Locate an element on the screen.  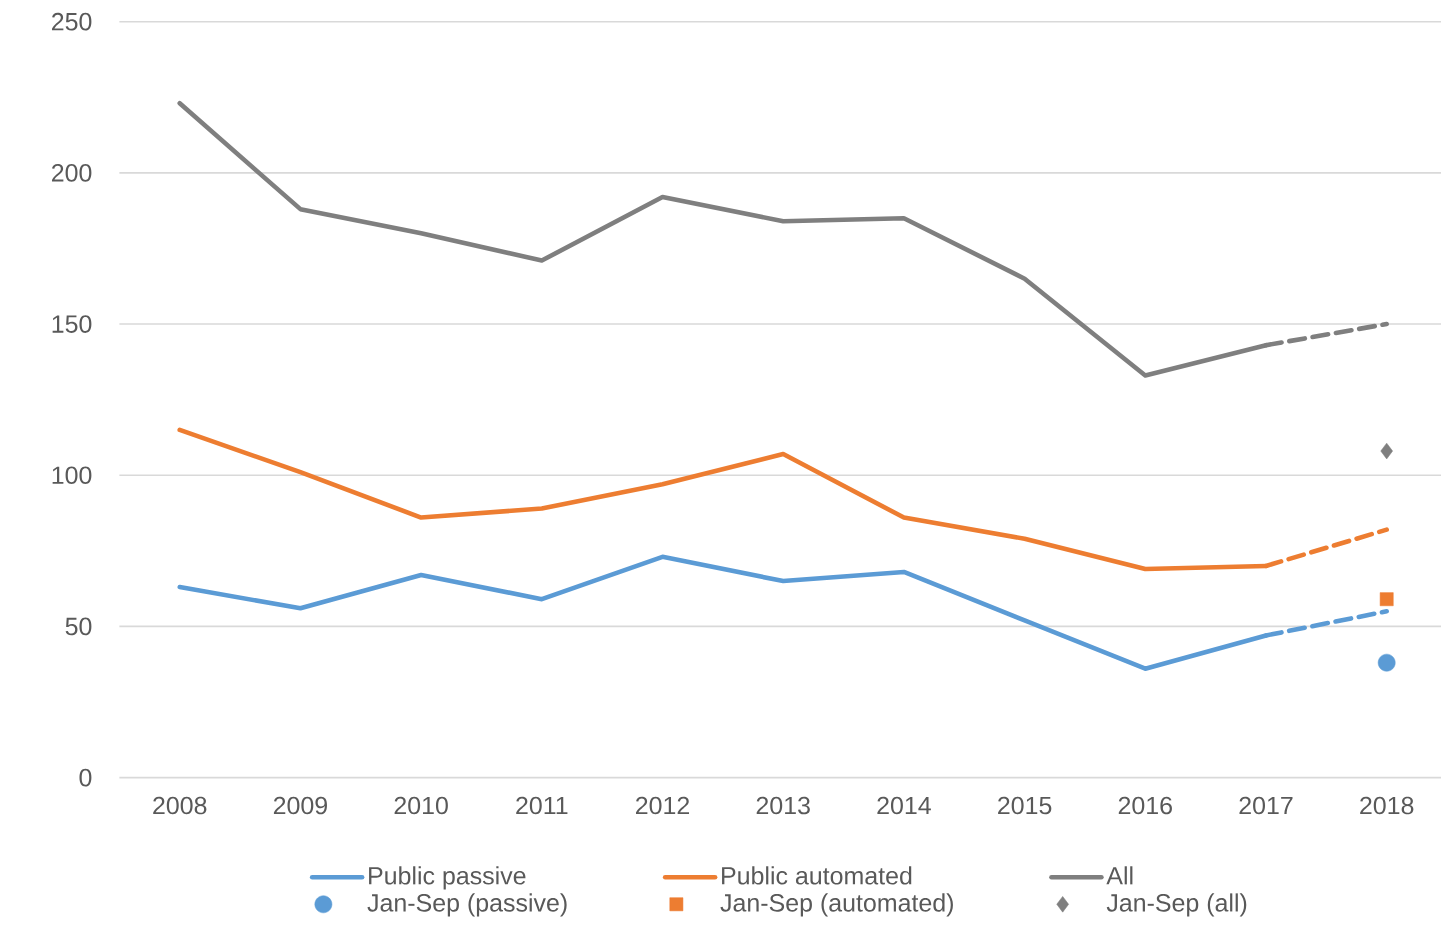
y-tick-label: 200 is located at coordinates (71, 172).